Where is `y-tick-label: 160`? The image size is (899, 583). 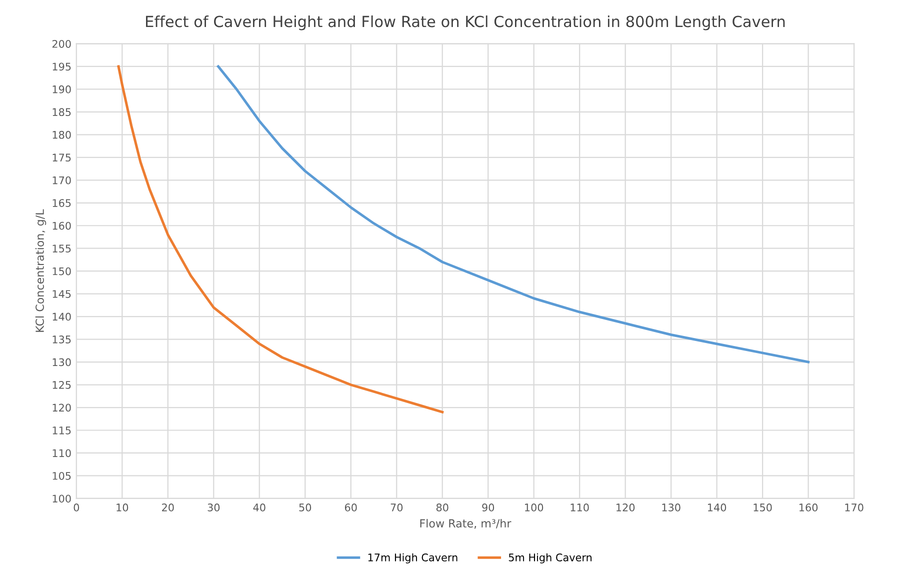 y-tick-label: 160 is located at coordinates (61, 226).